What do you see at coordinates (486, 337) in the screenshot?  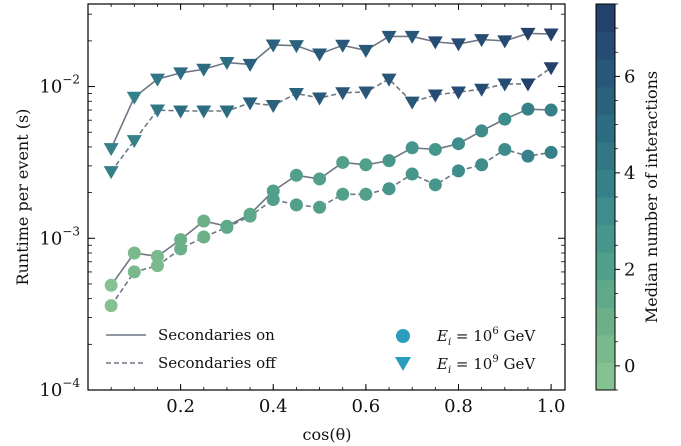 I see `legend-label-energy-1e6: Ei = 106 GeV` at bounding box center [486, 337].